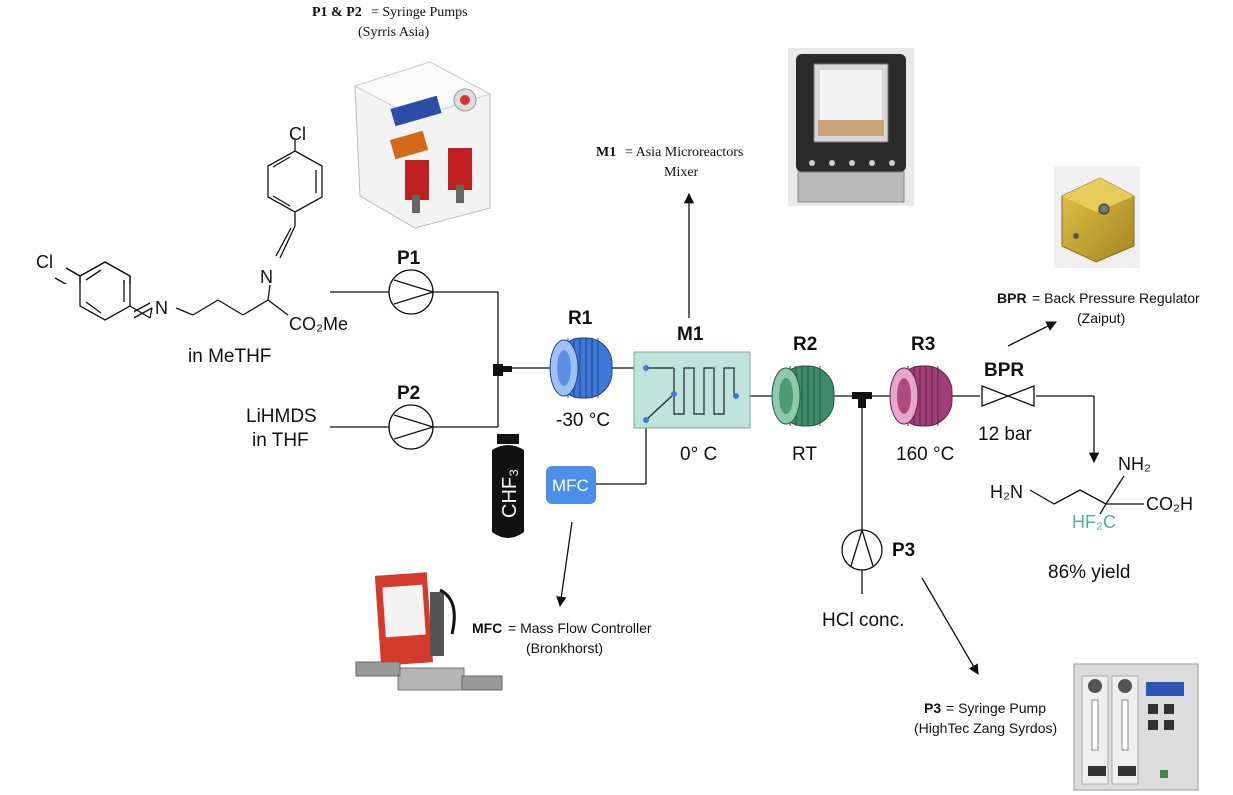  Describe the element at coordinates (487, 628) in the screenshot. I see `mfc-caption-key: MFC` at that location.